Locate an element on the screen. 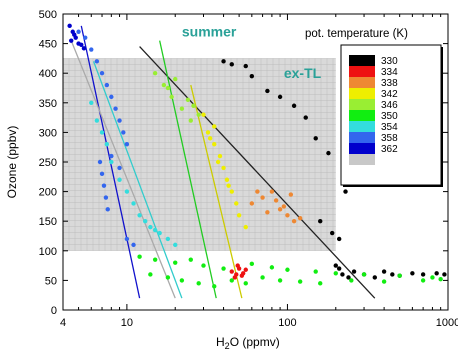 This screenshot has width=458, height=354. y-tick-label: 500 is located at coordinates (48, 15).